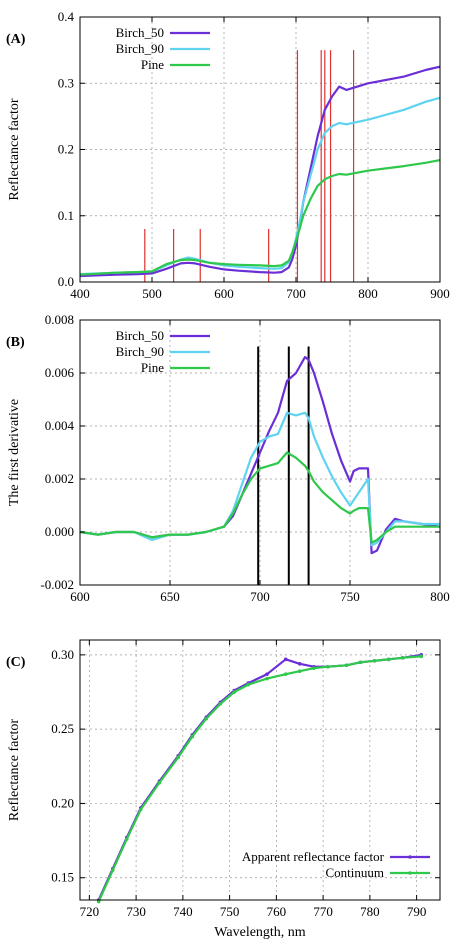  I want to click on y-tick-label: -0.002, so click(57, 584).